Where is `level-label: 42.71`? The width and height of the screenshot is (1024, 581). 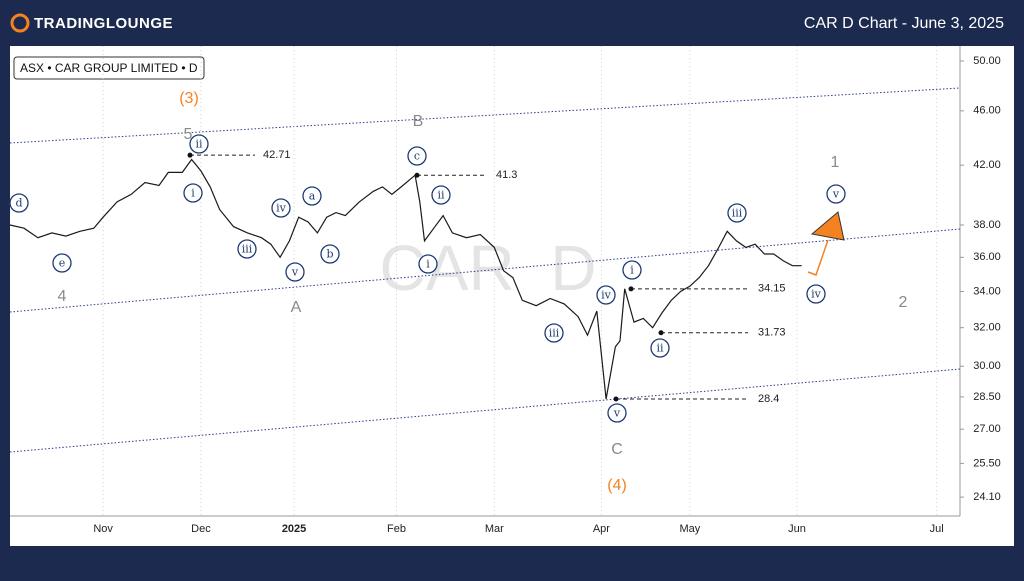 level-label: 42.71 is located at coordinates (277, 155).